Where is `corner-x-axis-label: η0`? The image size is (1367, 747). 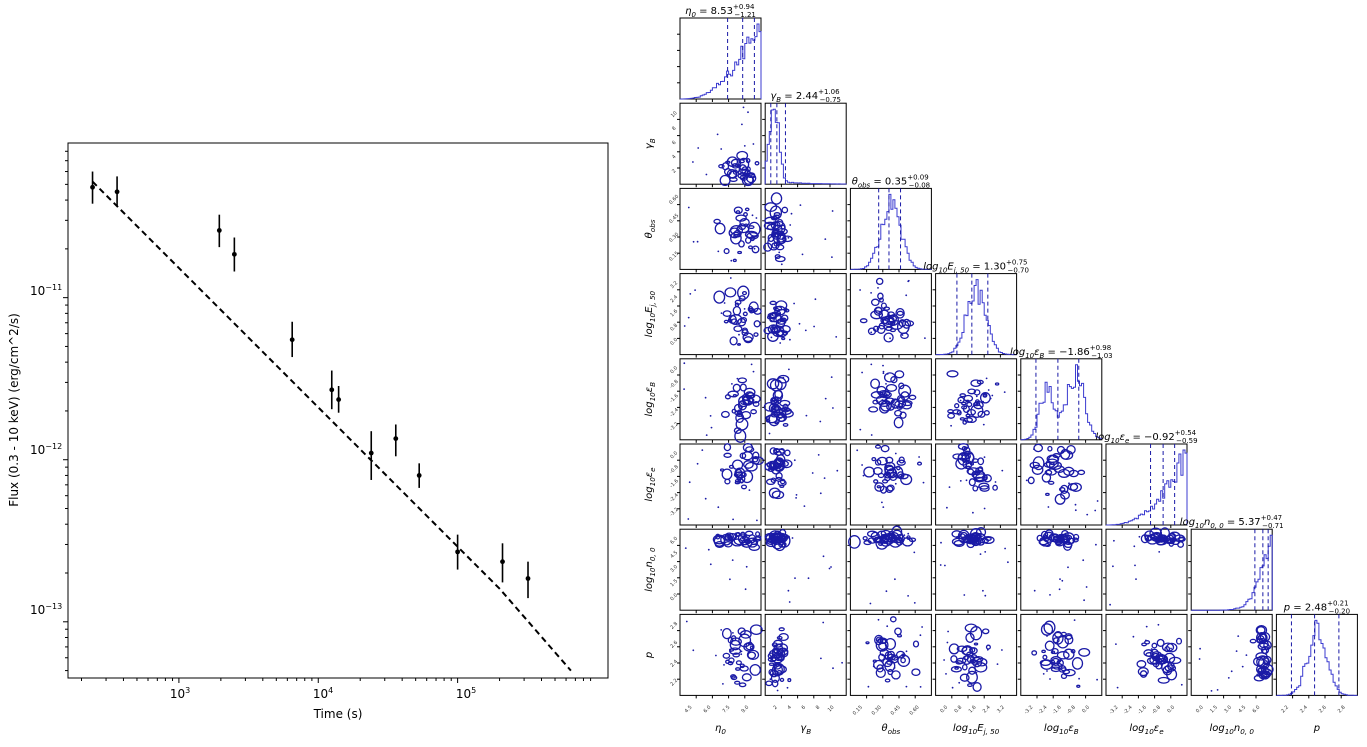
corner-x-axis-label: η0 is located at coordinates (720, 729).